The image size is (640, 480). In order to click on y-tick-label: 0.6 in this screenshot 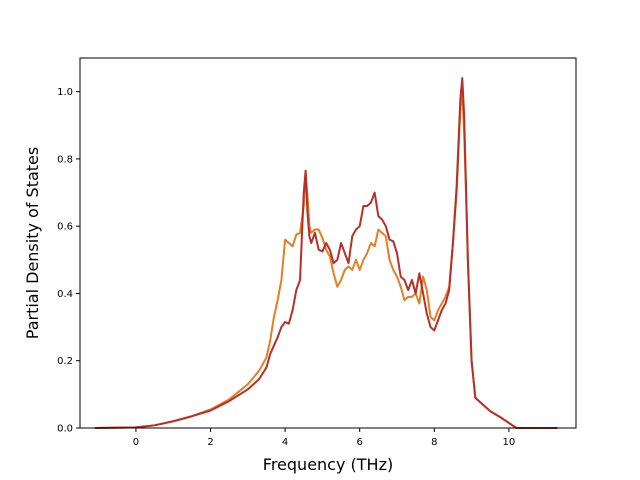, I will do `click(65, 227)`.